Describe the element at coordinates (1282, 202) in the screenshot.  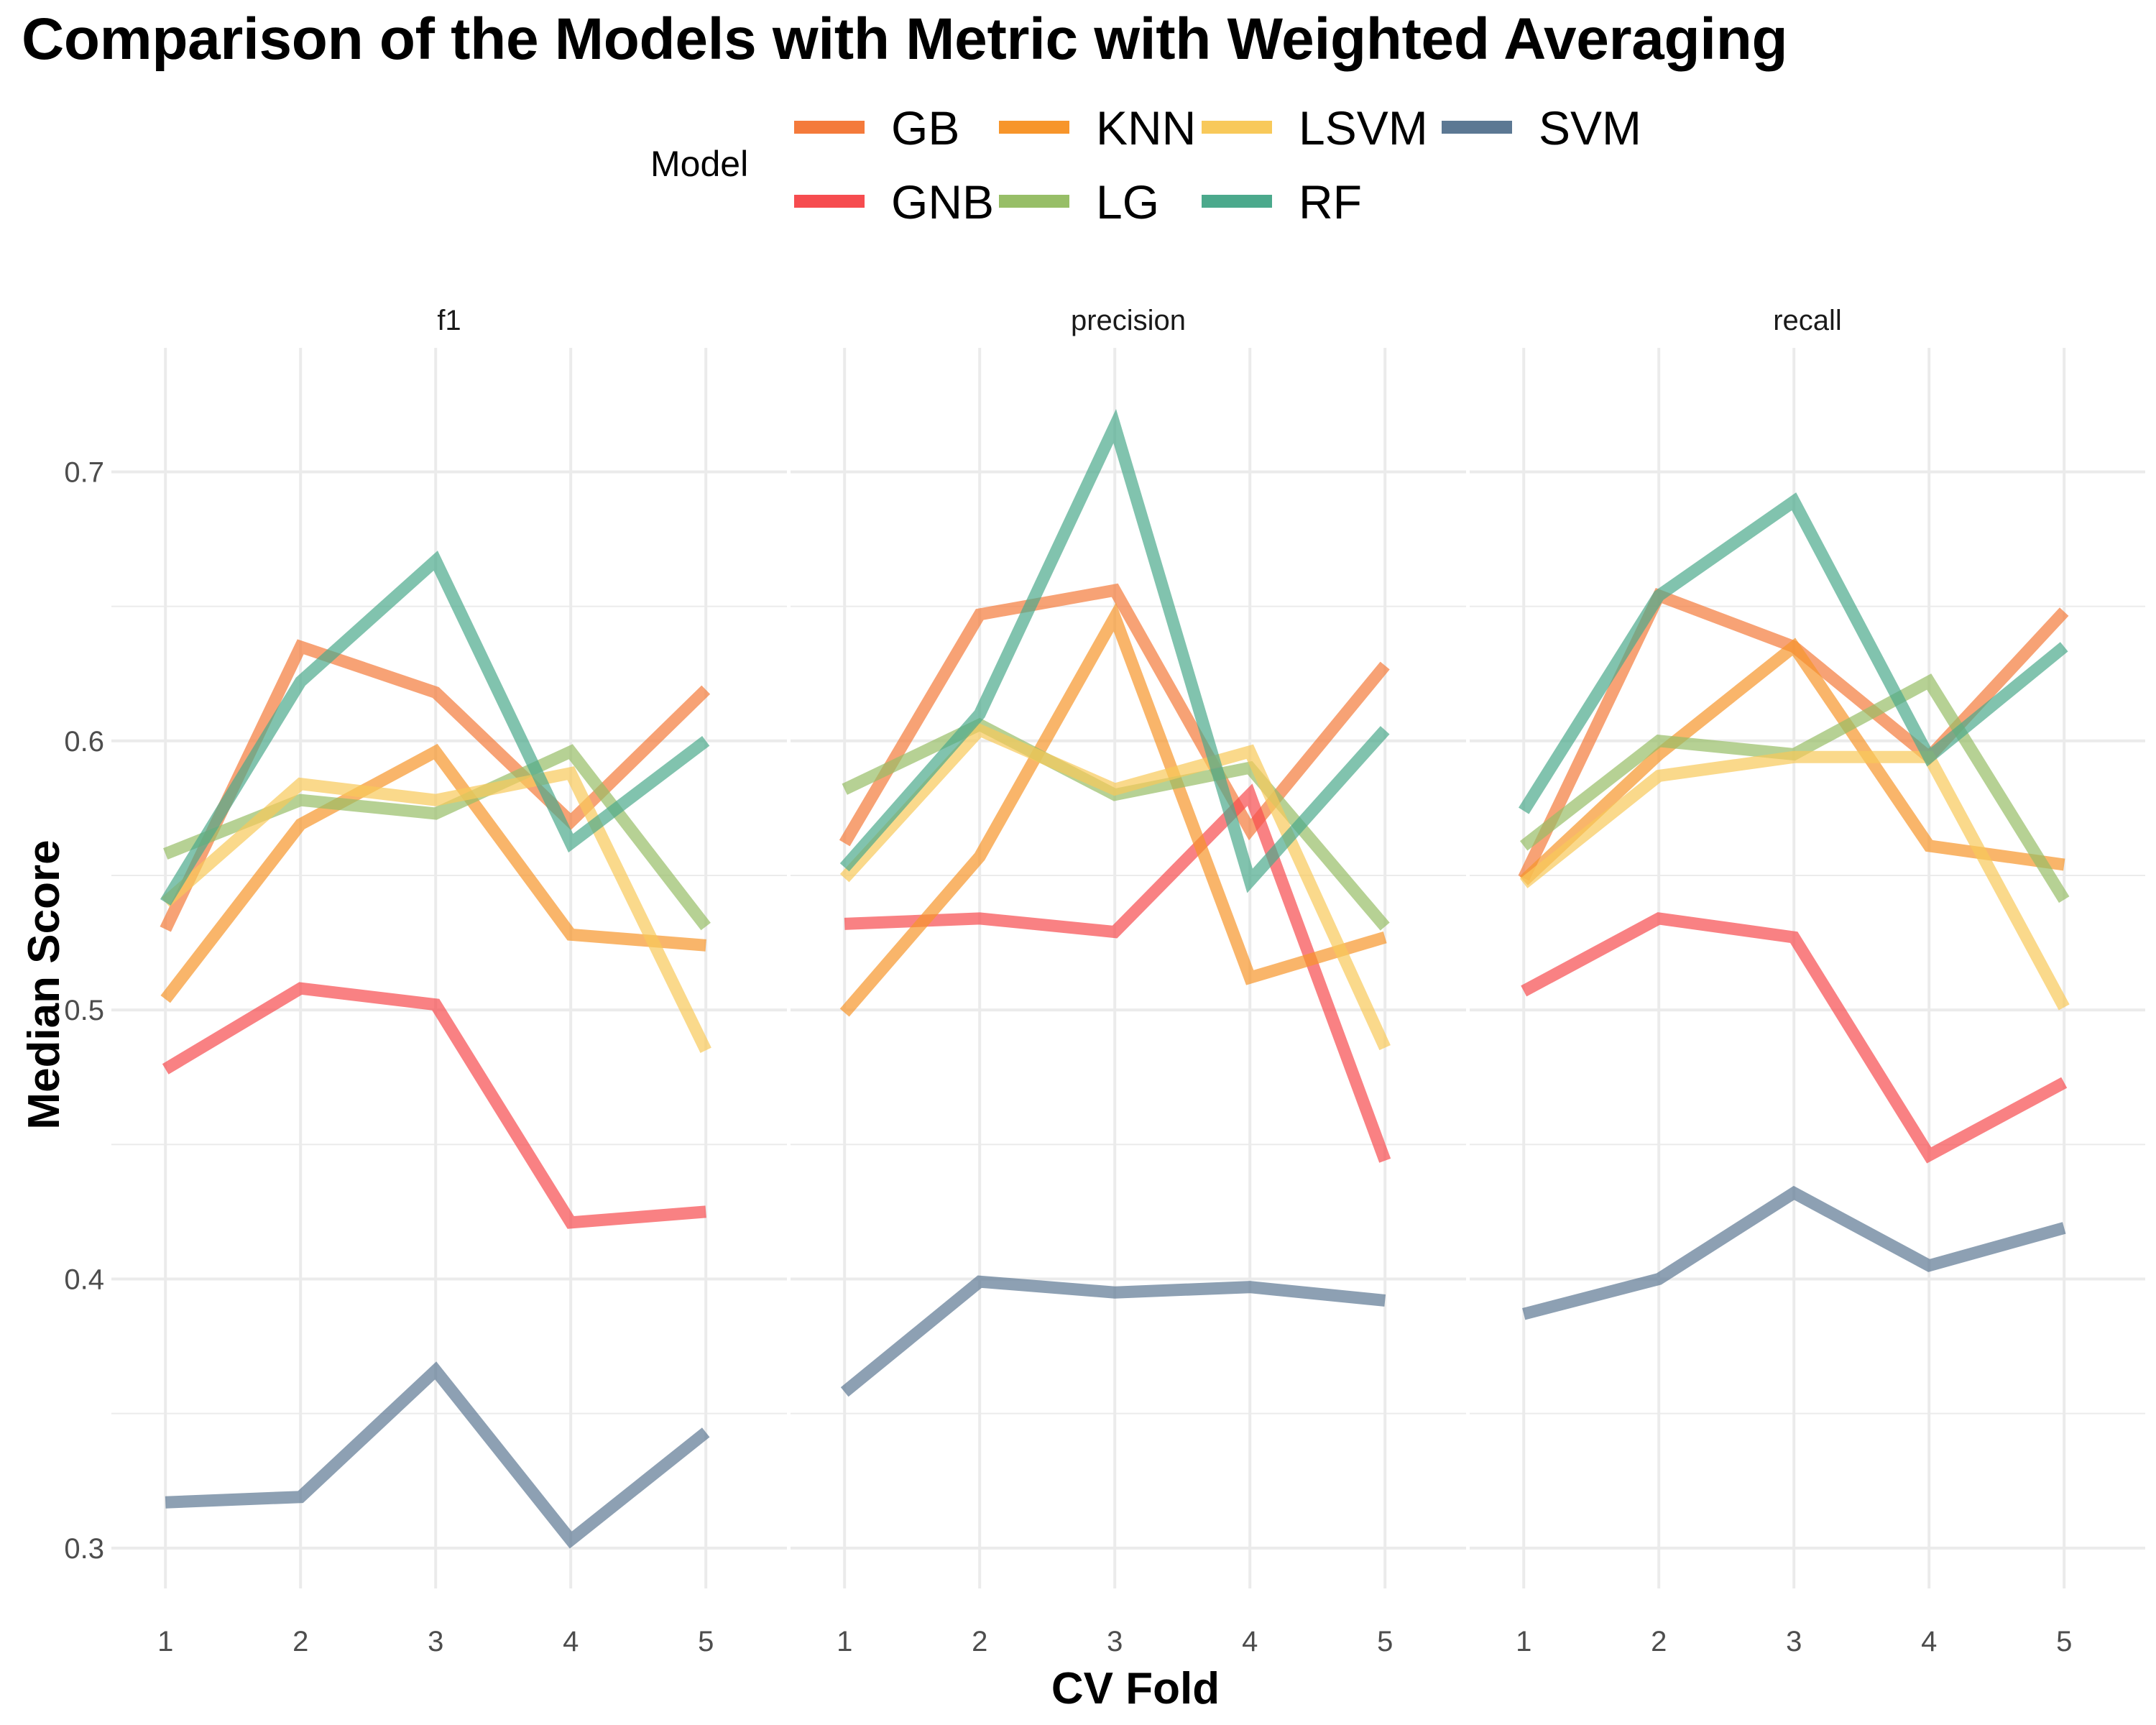
I see `legend-item-rf: RF` at that location.